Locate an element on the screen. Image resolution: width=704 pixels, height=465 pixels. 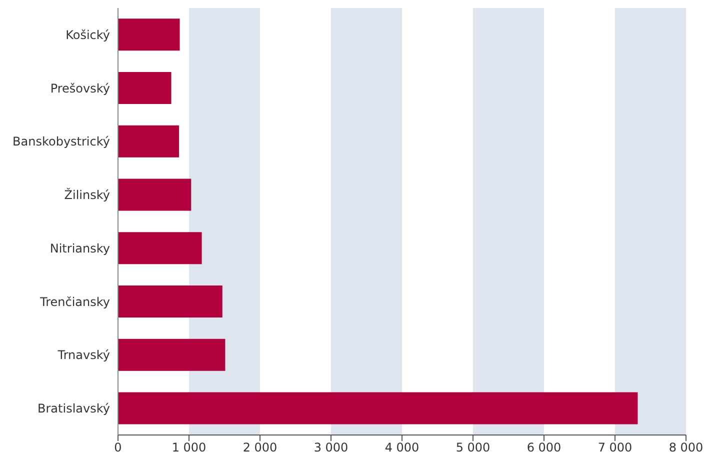
x-tick-label: 2 000 is located at coordinates (260, 447).